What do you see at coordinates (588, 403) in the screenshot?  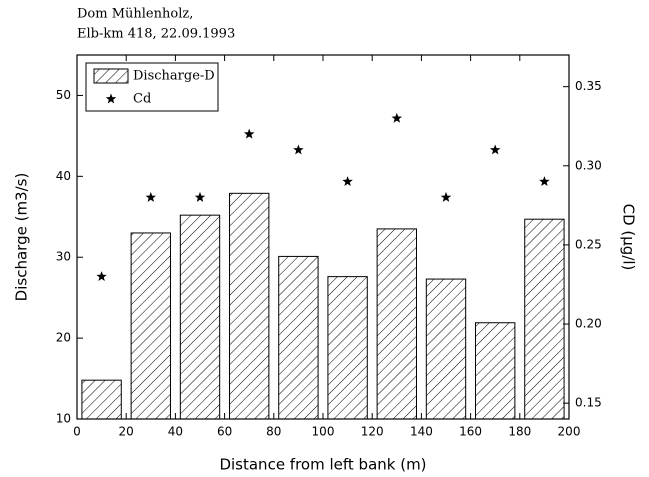 I see `y2-tick-label: 0.15` at bounding box center [588, 403].